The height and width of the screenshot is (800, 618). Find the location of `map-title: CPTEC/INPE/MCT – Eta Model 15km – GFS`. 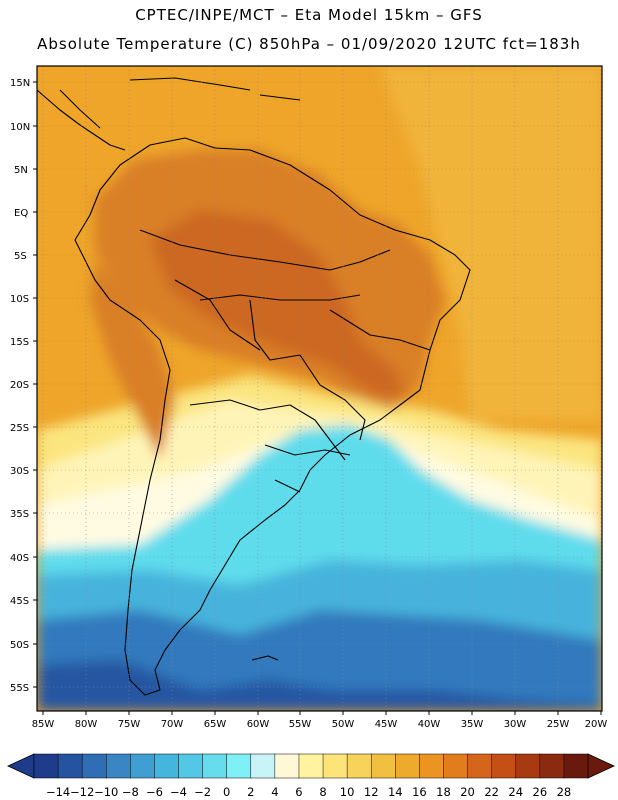

map-title: CPTEC/INPE/MCT – Eta Model 15km – GFS is located at coordinates (309, 15).